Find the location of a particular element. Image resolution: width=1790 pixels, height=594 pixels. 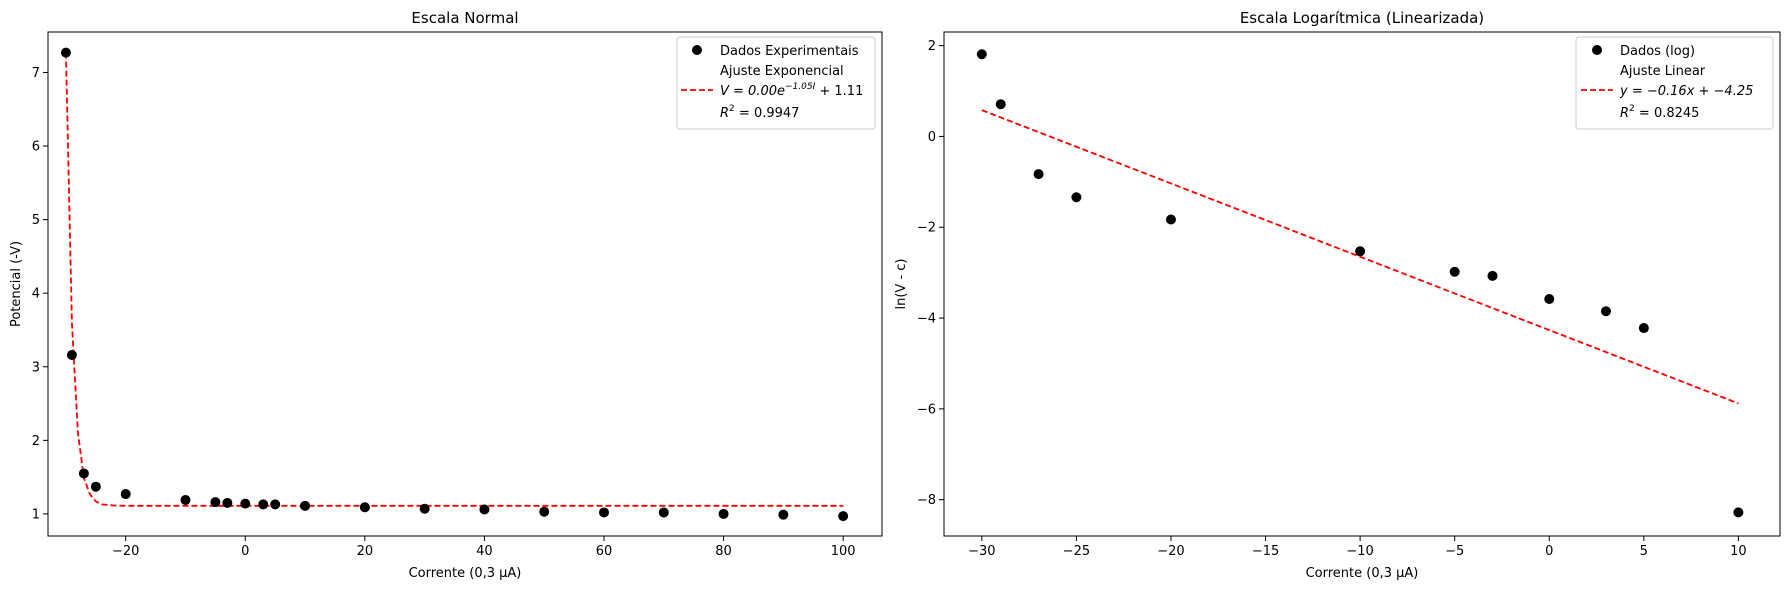

x-tick-label: 10 is located at coordinates (1738, 551).